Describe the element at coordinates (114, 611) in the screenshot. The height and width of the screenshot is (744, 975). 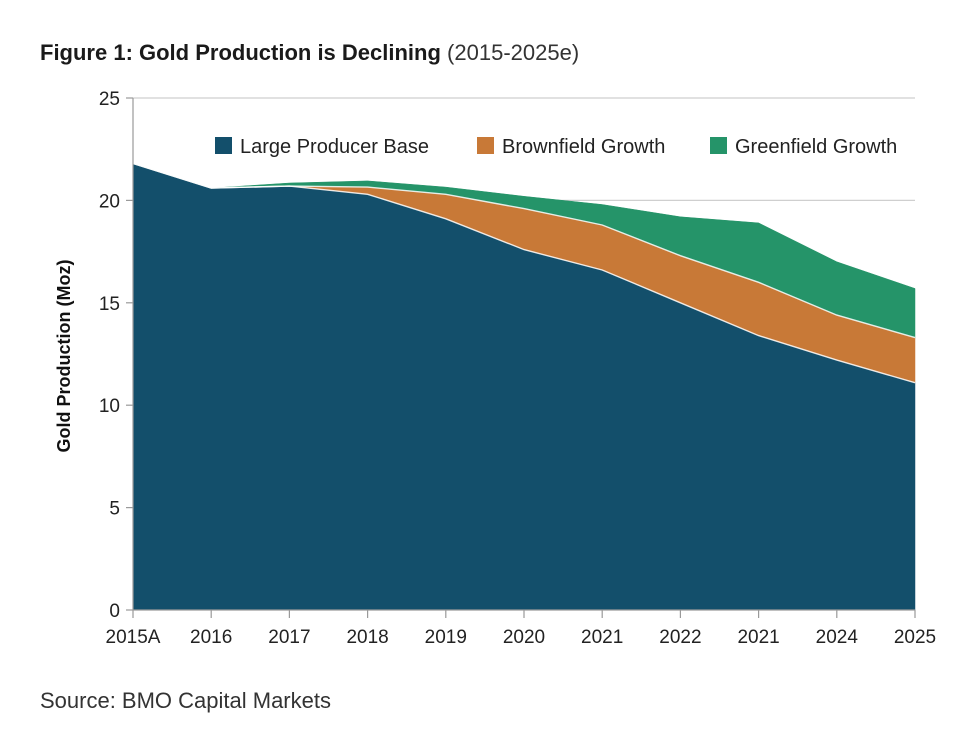
I see `y-tick-label: 0` at that location.